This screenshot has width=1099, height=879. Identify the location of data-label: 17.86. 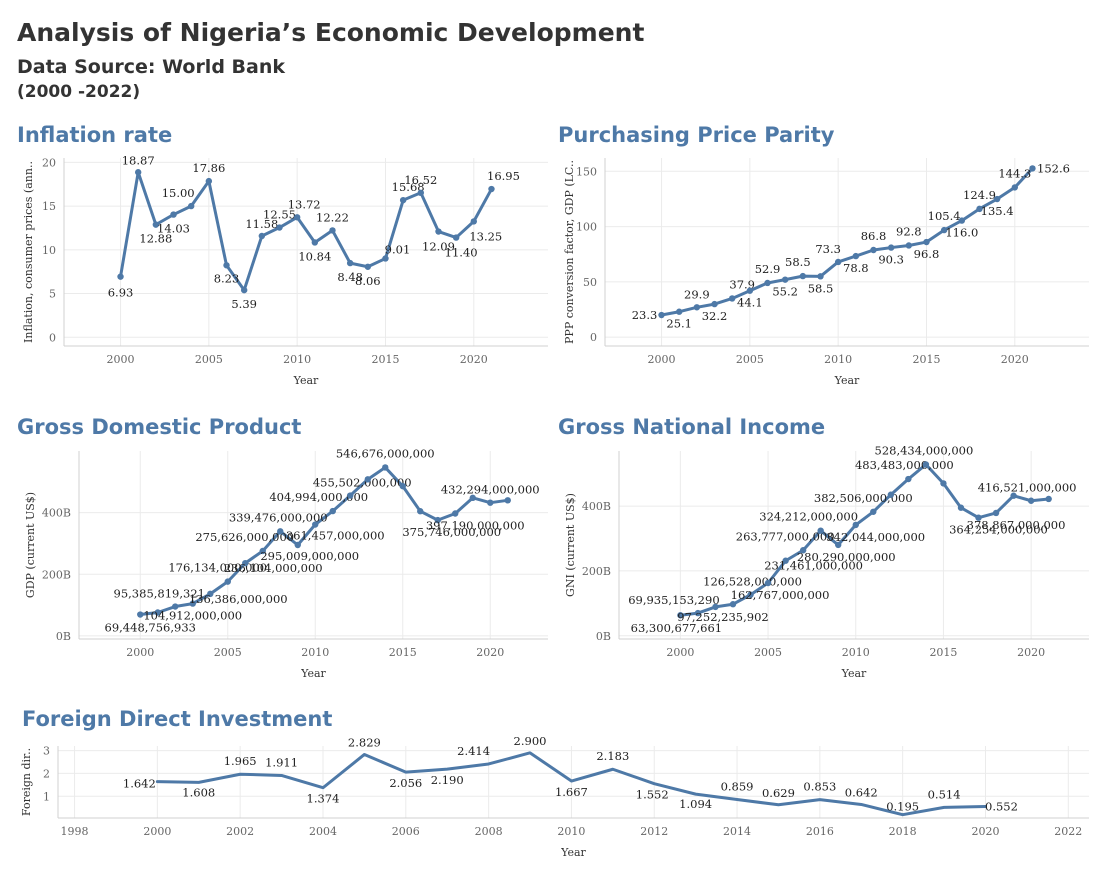
(208, 168).